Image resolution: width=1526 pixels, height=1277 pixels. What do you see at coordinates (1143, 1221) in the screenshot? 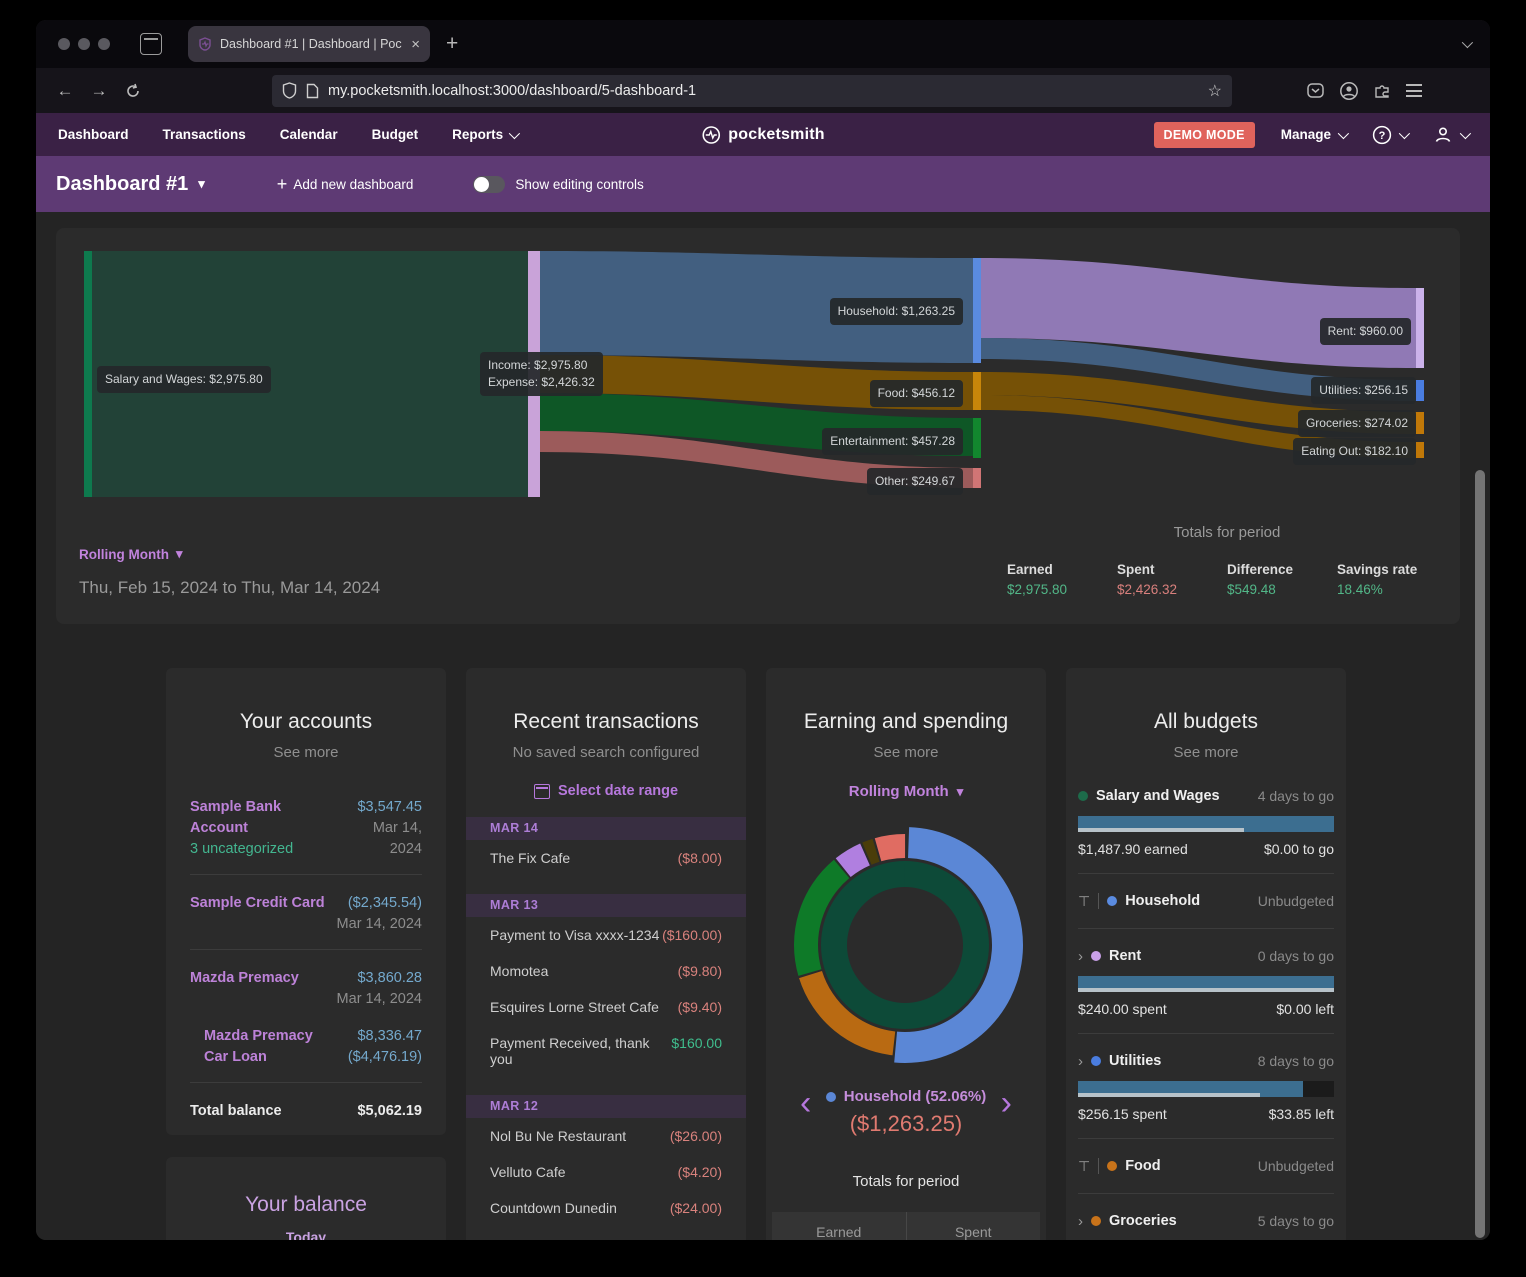
I see `budget-name: Groceries` at bounding box center [1143, 1221].